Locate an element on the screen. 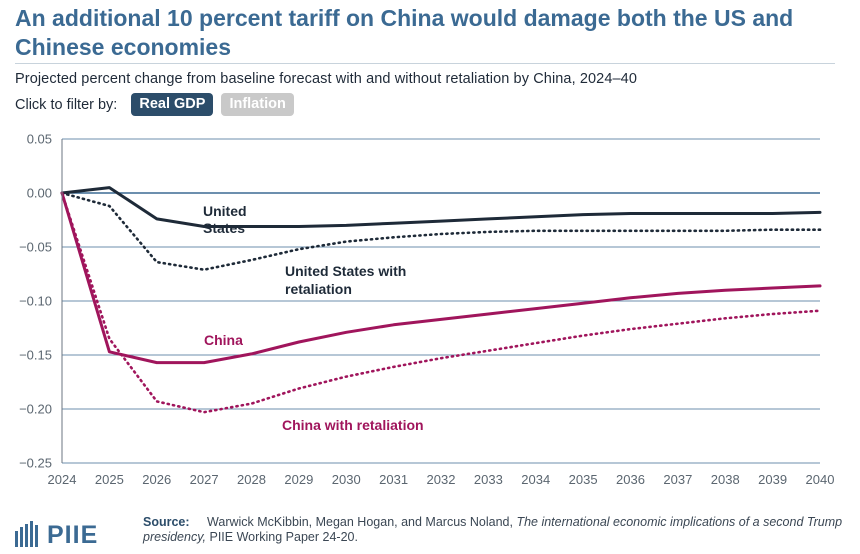 This screenshot has height=554, width=860. x-tick-label: 2026 is located at coordinates (156, 479).